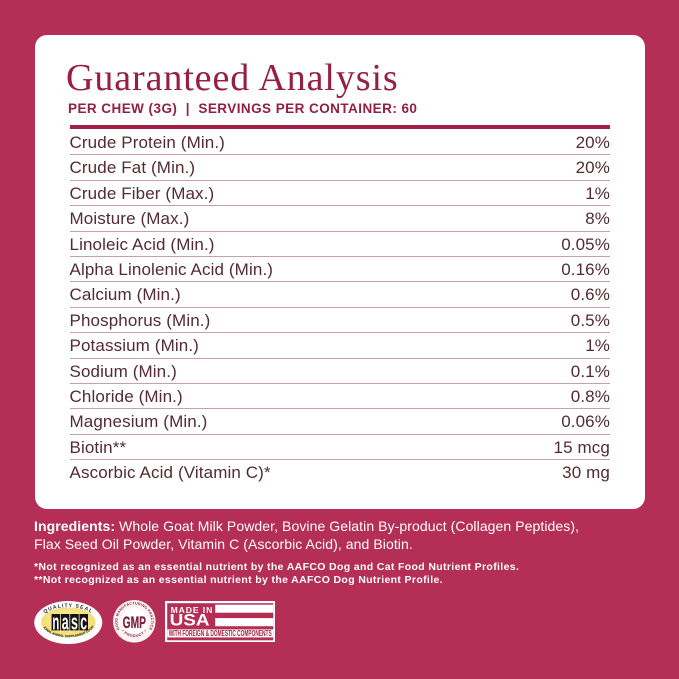 The width and height of the screenshot is (679, 679). I want to click on svg-text:WITH FOREIGN & DOMESTIC COMPON: WITH FOREIGN & DOMESTIC COMPONENTS, so click(219, 633).